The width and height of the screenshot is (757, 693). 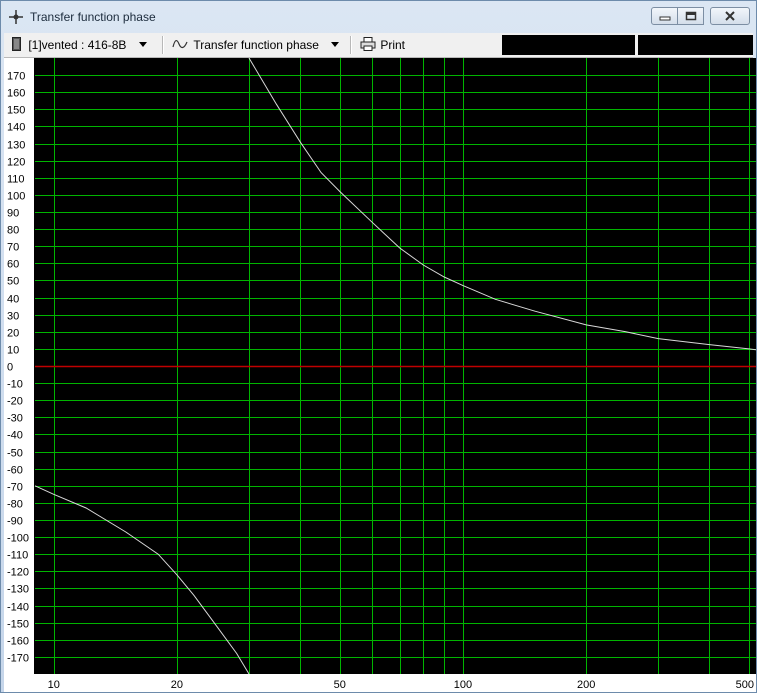 I want to click on y-tick-label: -80, so click(x=15, y=505).